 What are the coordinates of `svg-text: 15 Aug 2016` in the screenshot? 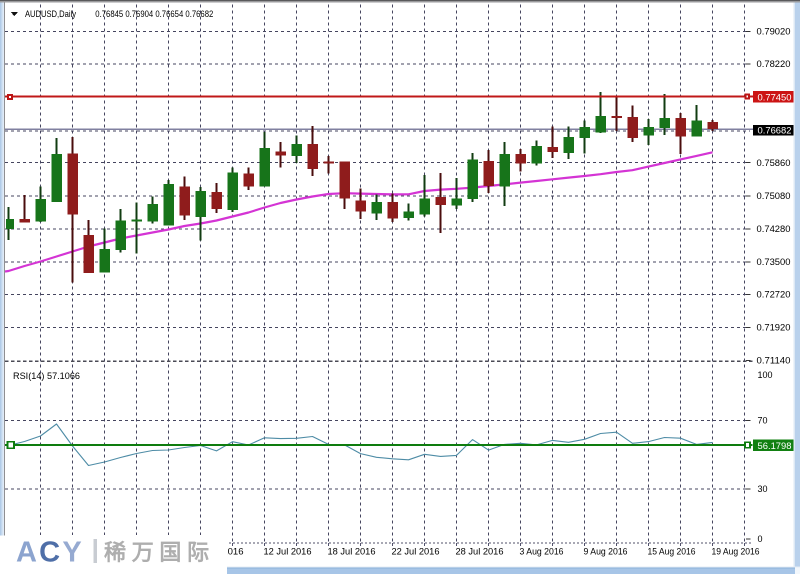 It's located at (672, 552).